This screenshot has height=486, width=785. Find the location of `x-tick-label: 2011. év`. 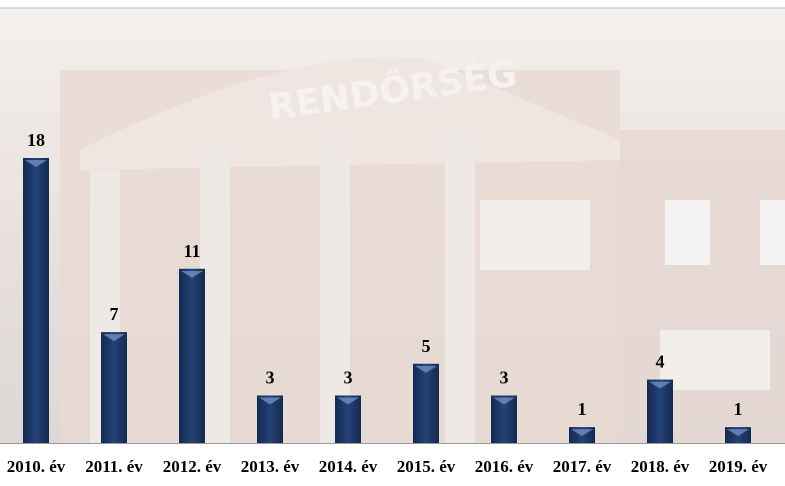

x-tick-label: 2011. év is located at coordinates (114, 466).